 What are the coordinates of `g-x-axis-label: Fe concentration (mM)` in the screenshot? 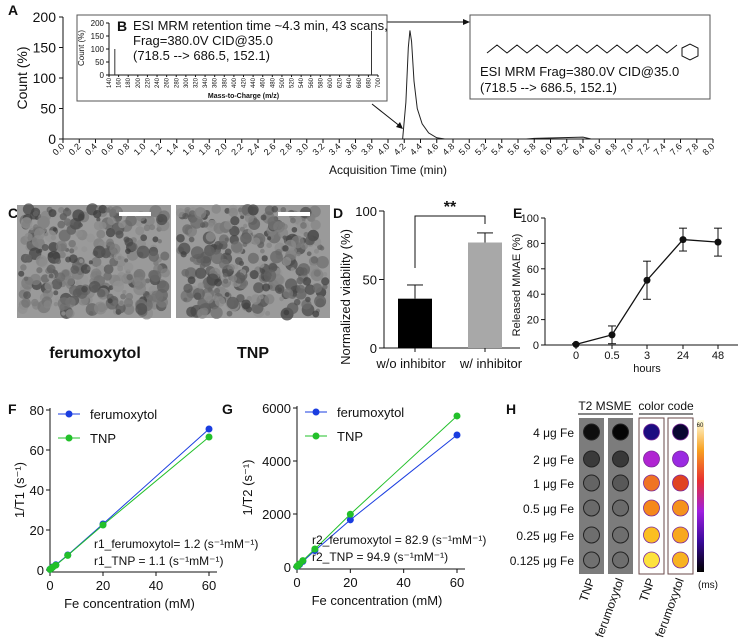 It's located at (377, 600).